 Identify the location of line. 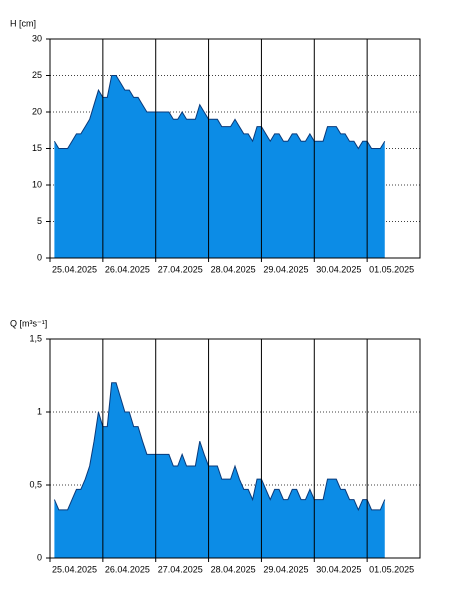
(219, 112).